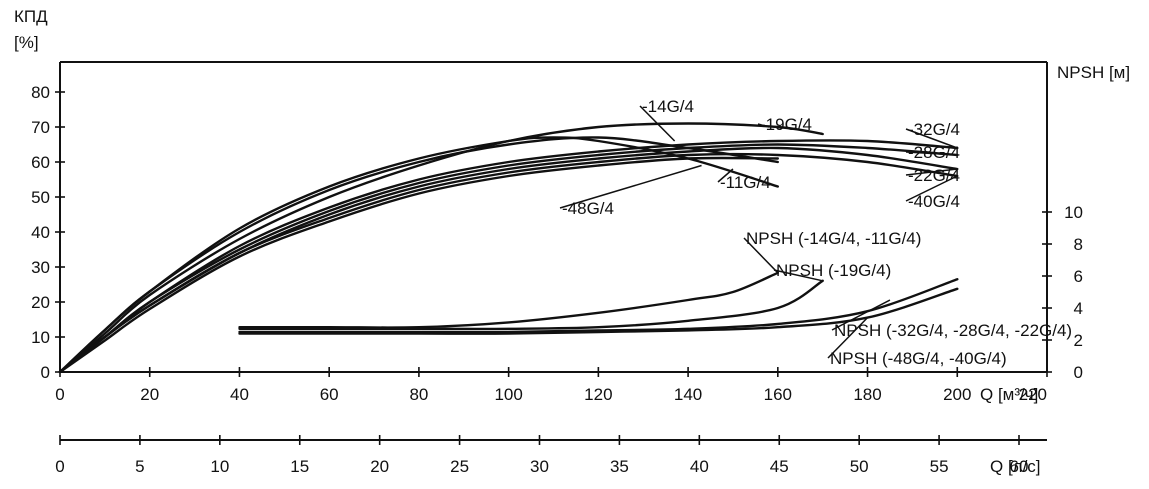 This screenshot has height=489, width=1149. What do you see at coordinates (508, 394) in the screenshot?
I see `x-tick-label: 100` at bounding box center [508, 394].